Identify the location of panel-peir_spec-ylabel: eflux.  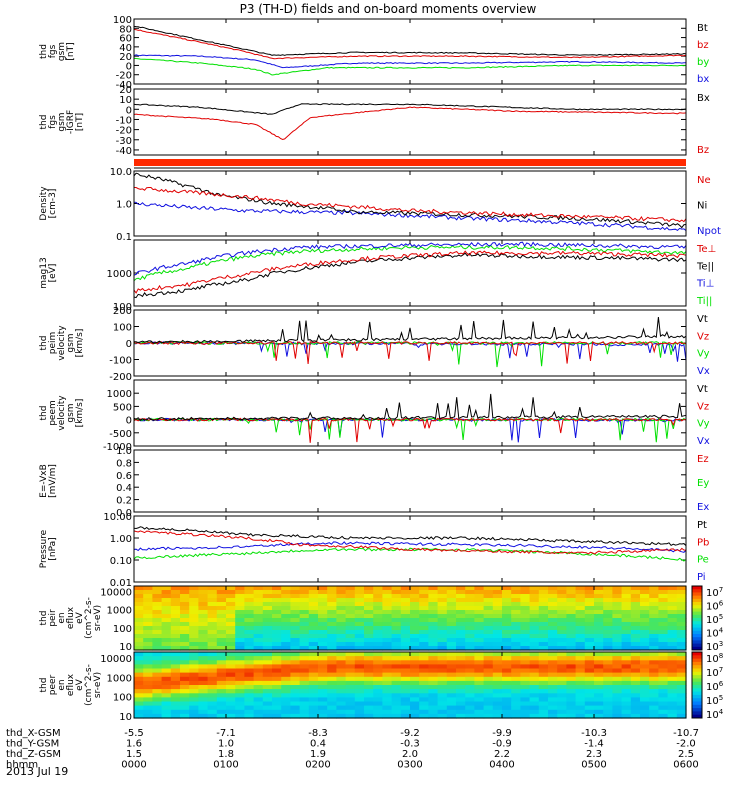
(71, 617).